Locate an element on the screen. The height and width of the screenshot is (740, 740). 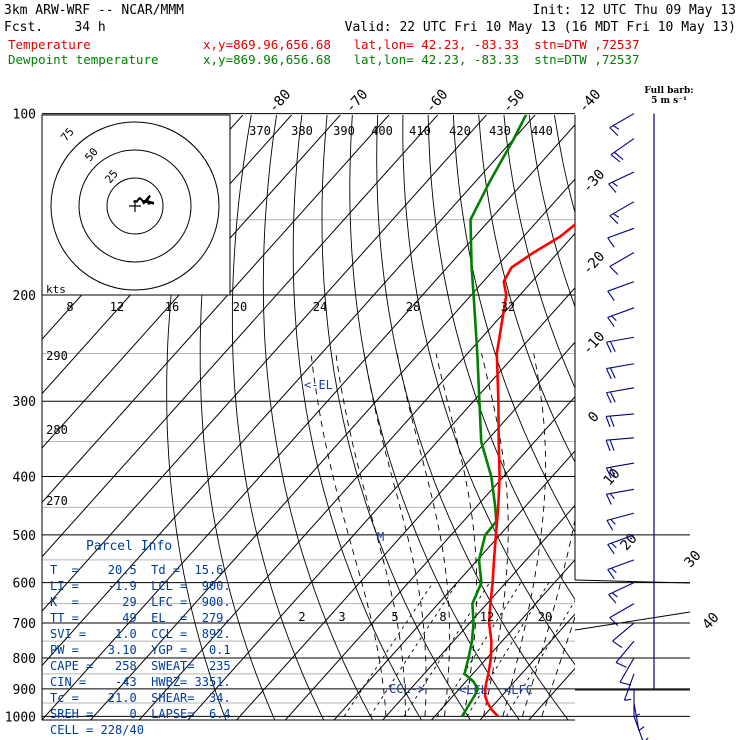
mixing-ratio-label: 5 is located at coordinates (394, 617).